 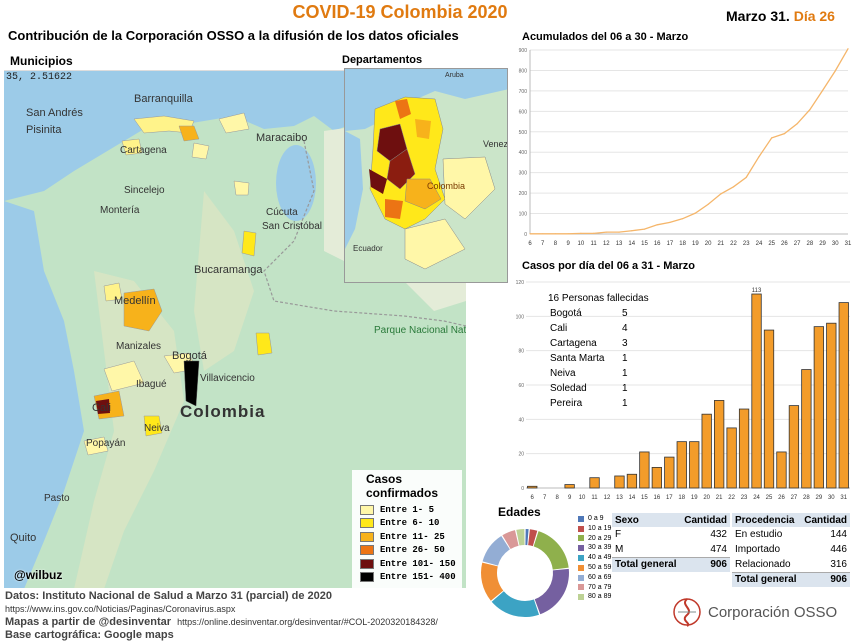 I want to click on x-tick-label: 30, so click(x=835, y=244).